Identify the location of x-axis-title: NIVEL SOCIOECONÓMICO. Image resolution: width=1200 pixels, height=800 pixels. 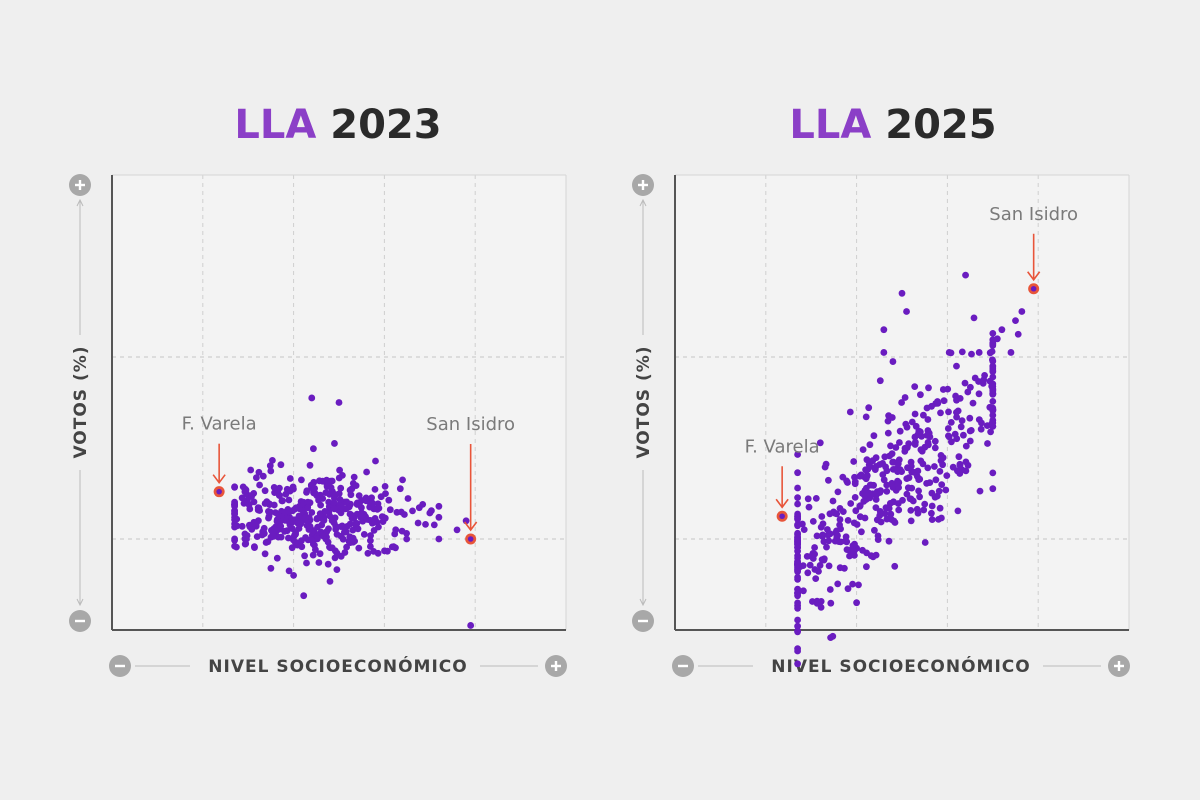
(900, 666).